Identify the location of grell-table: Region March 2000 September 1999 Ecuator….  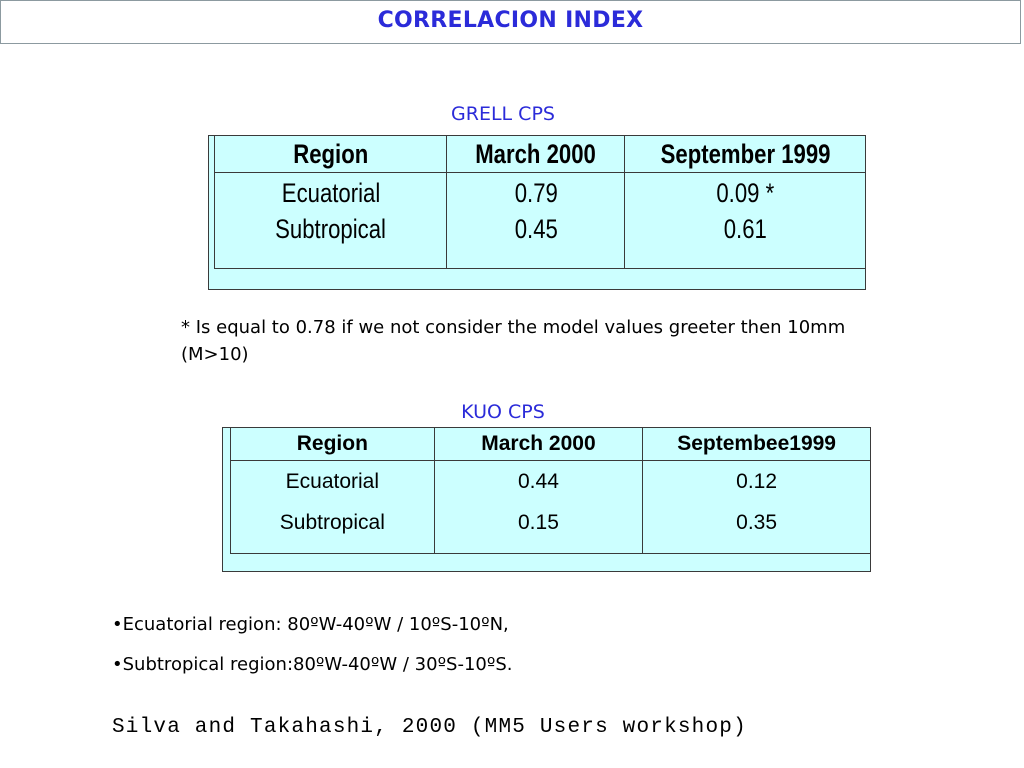
(539, 202).